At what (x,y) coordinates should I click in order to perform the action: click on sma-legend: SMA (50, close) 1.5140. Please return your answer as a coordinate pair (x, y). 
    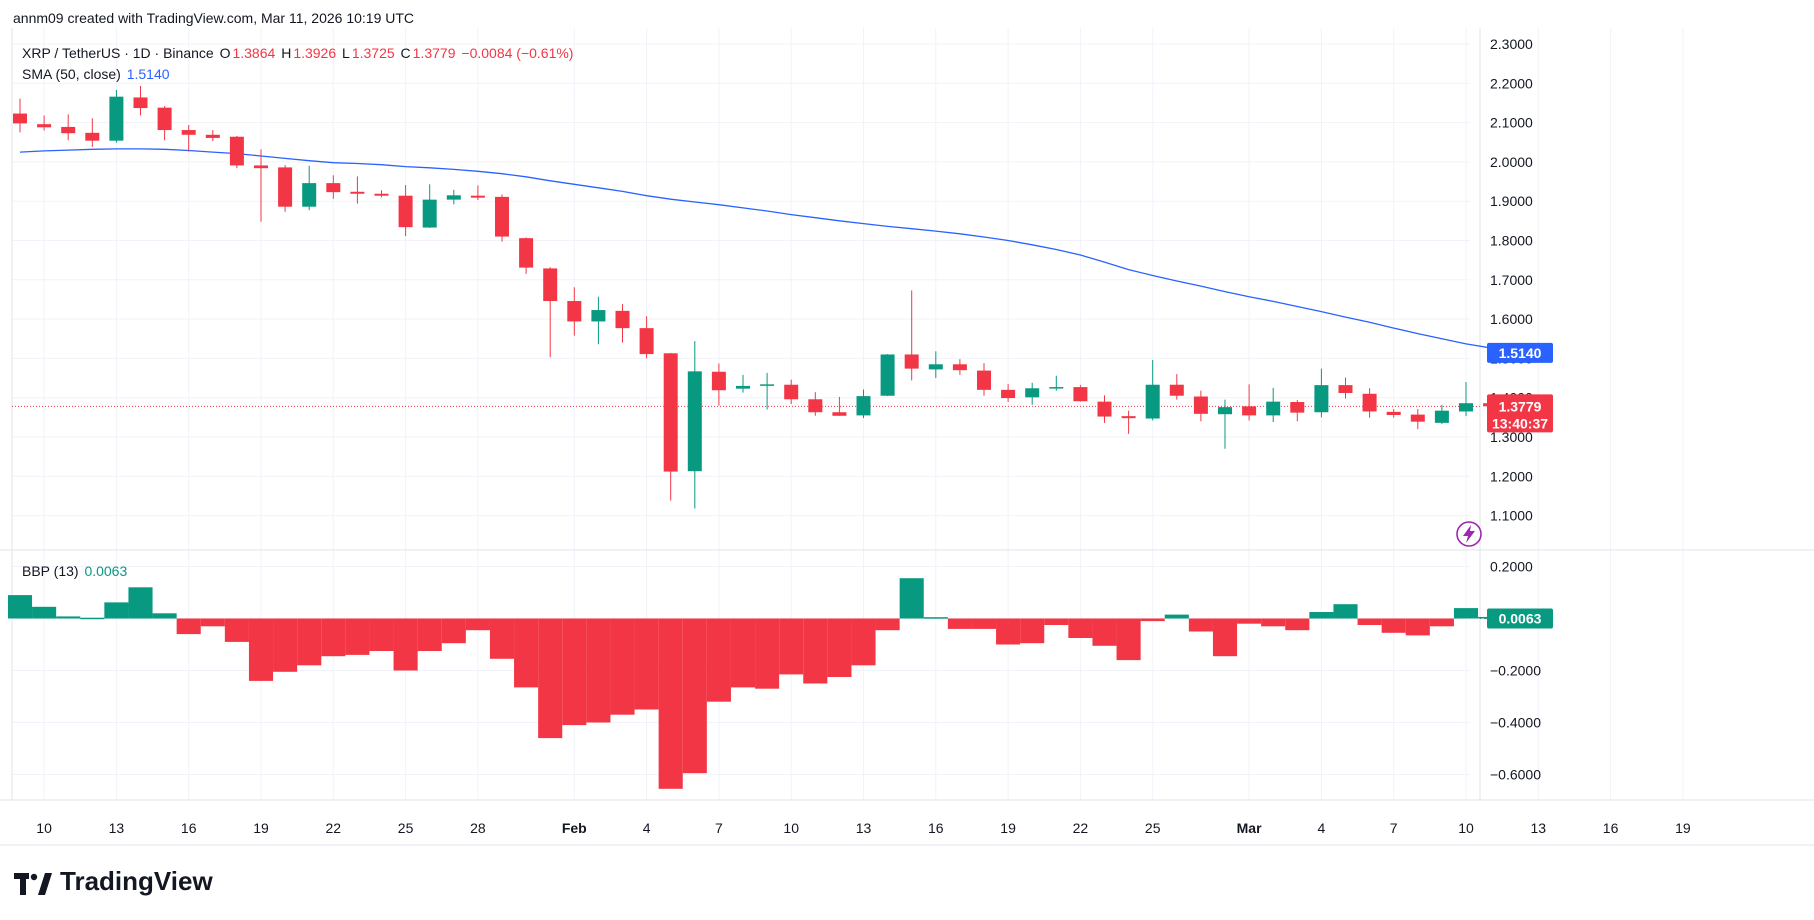
    Looking at the image, I should click on (97, 74).